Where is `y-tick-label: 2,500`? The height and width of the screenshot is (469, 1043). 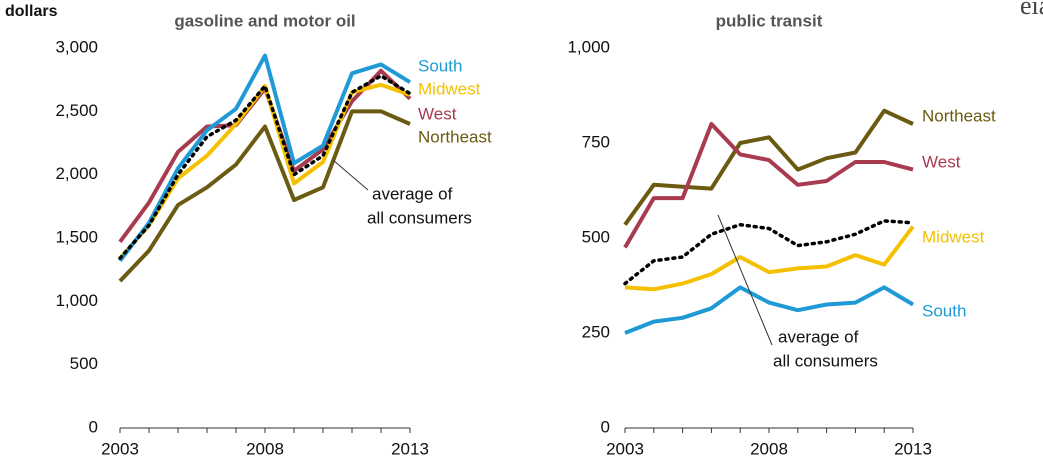 y-tick-label: 2,500 is located at coordinates (76, 110).